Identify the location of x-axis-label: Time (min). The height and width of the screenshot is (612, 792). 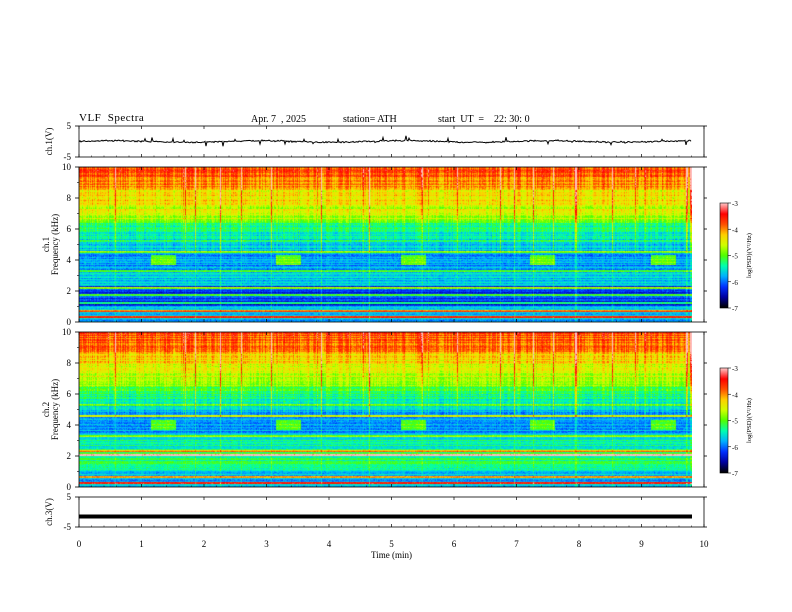
(391, 555).